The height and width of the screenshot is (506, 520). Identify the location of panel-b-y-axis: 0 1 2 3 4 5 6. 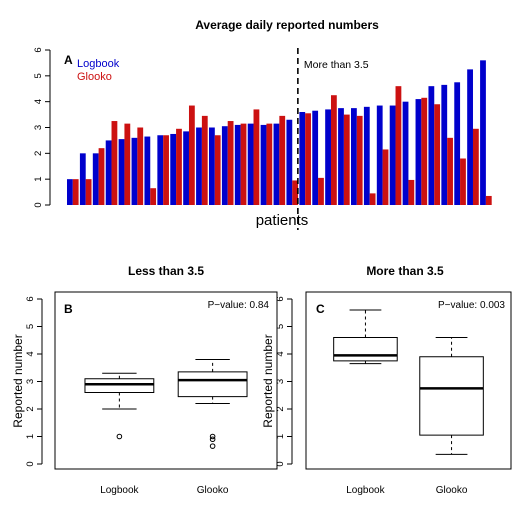
(34, 381).